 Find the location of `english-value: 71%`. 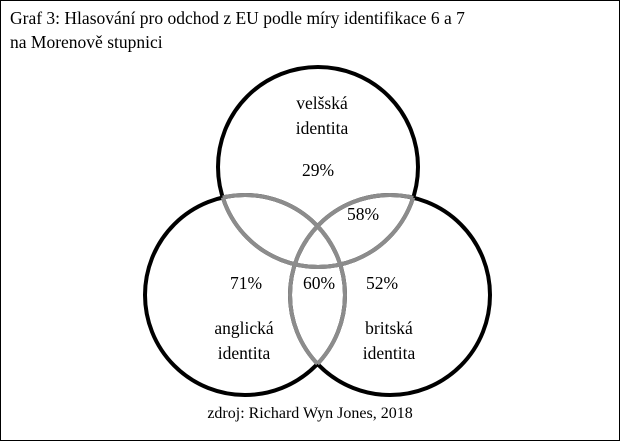

english-value: 71% is located at coordinates (246, 283).